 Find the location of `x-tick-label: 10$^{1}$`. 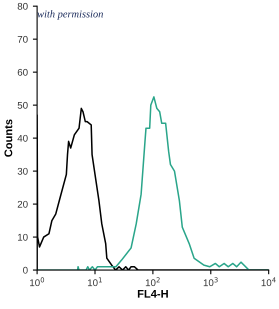

x-tick-label: 10$^{1}$ is located at coordinates (95, 281).